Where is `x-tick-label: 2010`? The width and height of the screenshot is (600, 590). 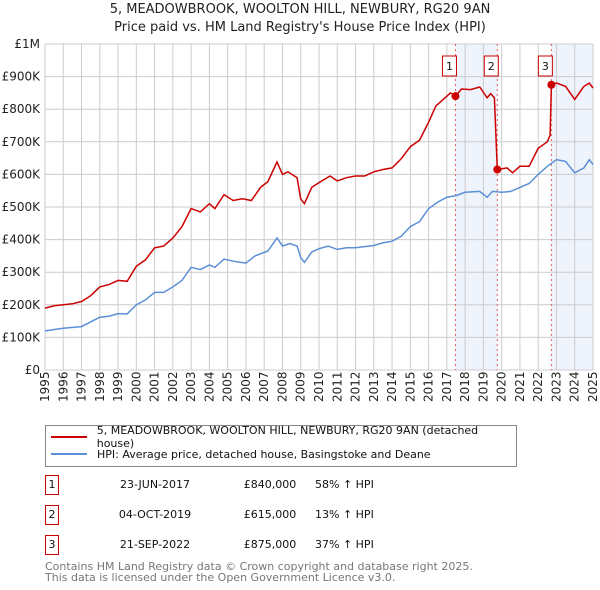 x-tick-label: 2010 is located at coordinates (319, 386).